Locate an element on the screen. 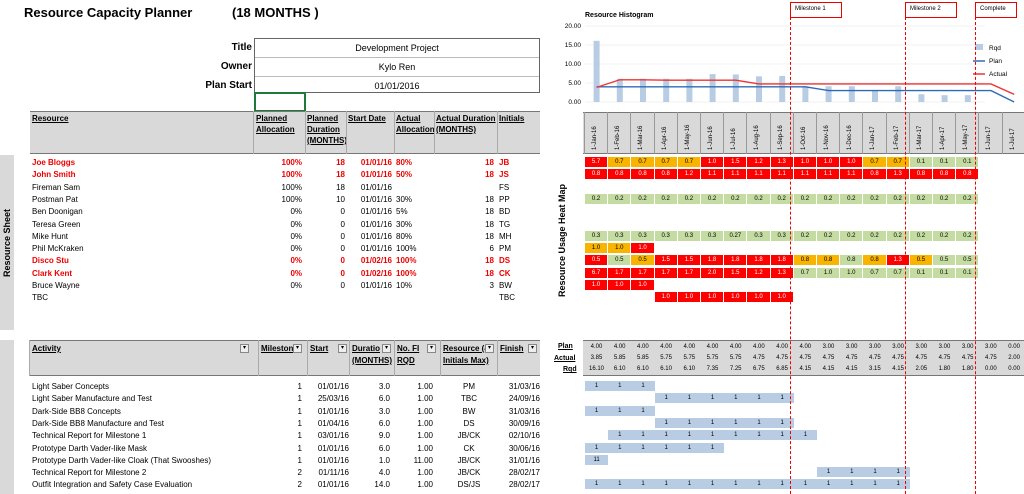  col-finish: Finish is located at coordinates (512, 348).